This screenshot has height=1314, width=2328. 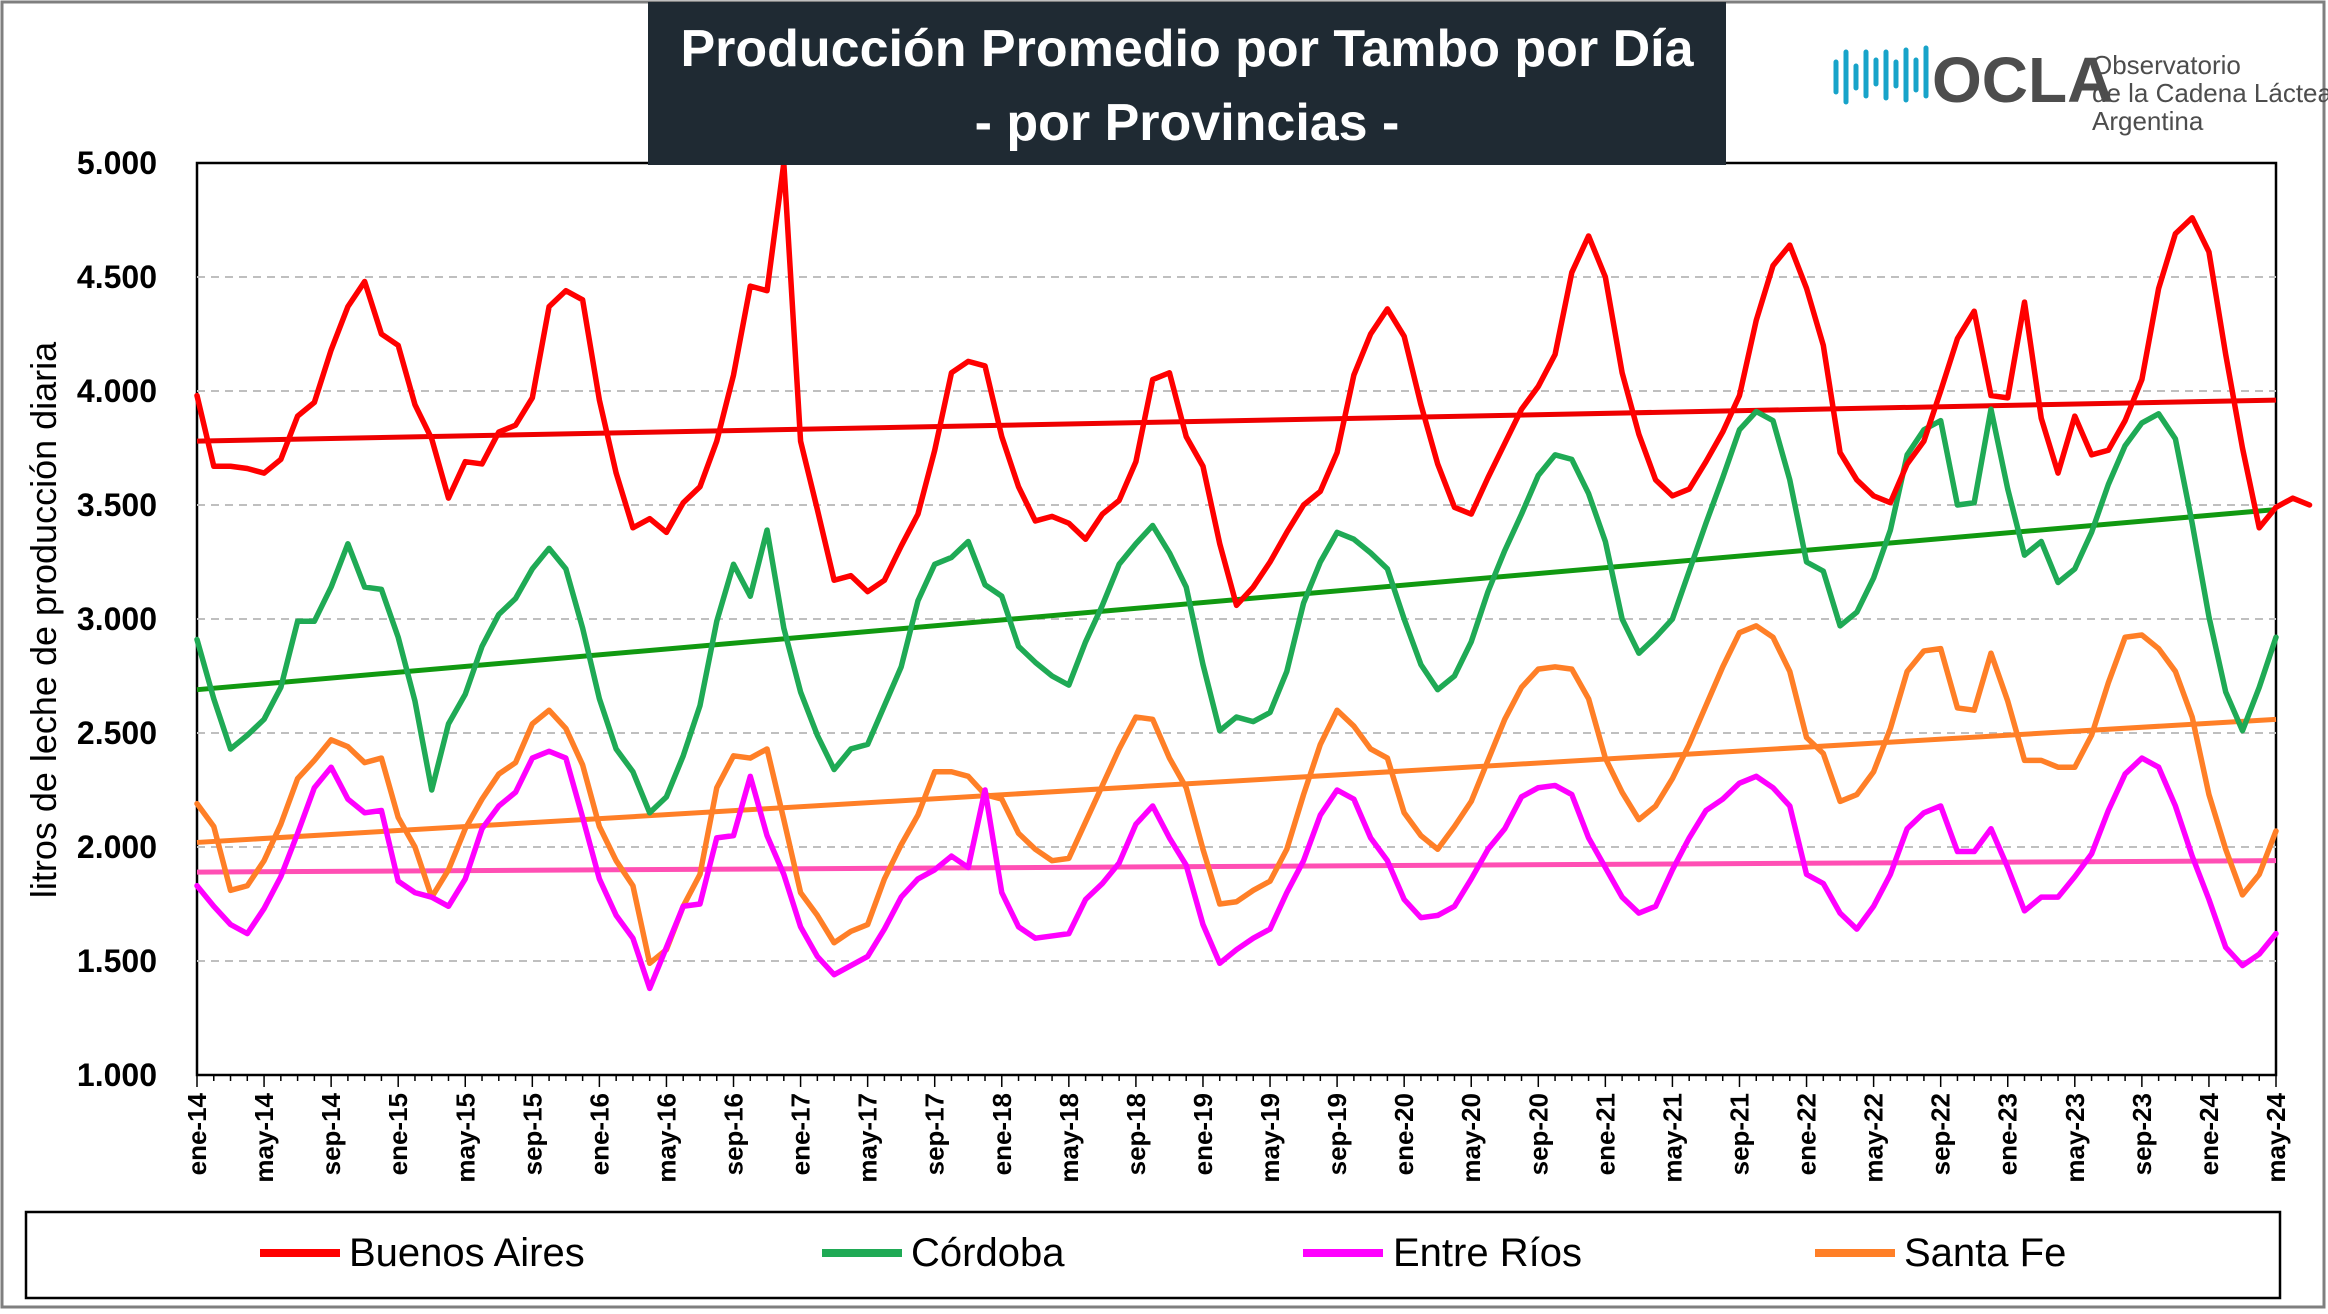 What do you see at coordinates (2210, 93) in the screenshot?
I see `logo-line2: de la Cadena Láctea` at bounding box center [2210, 93].